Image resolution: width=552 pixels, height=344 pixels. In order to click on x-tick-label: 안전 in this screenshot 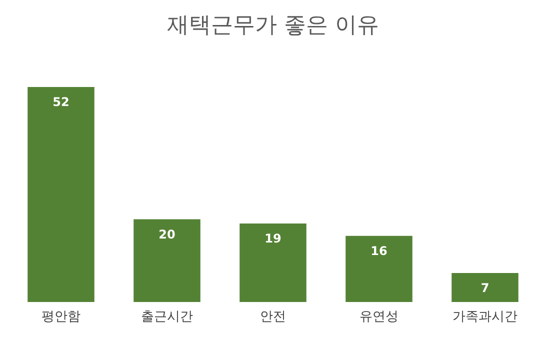, I will do `click(273, 317)`.